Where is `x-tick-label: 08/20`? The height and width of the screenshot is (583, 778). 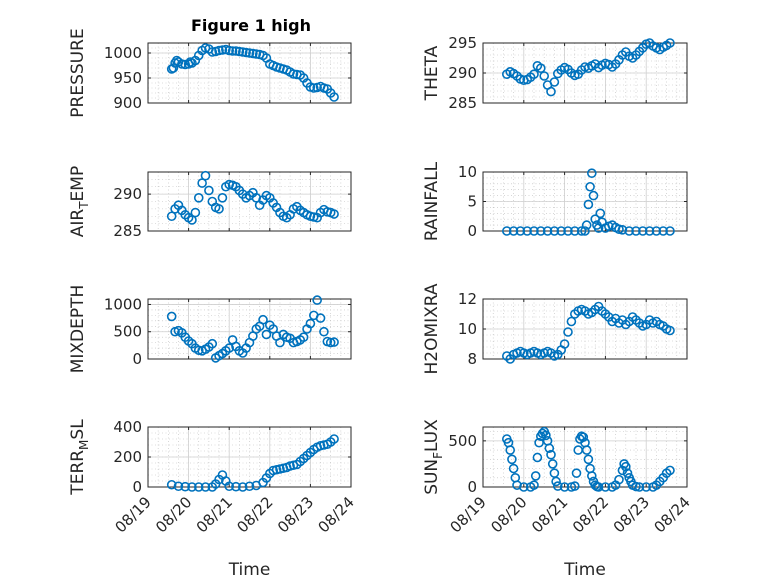
x-tick-label: 08/20 is located at coordinates (173, 514).